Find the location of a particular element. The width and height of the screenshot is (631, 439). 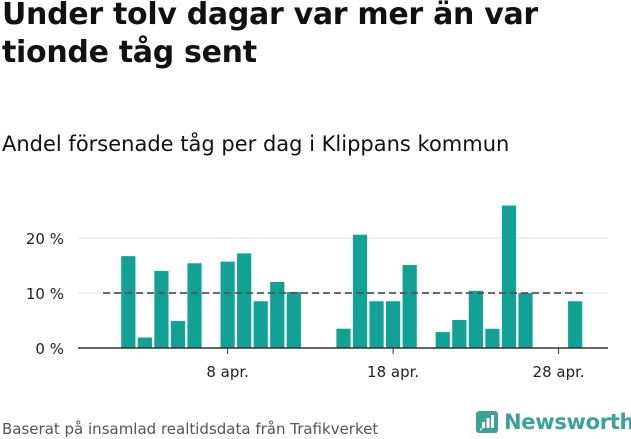

y-tick-label: 10 % is located at coordinates (45, 294).